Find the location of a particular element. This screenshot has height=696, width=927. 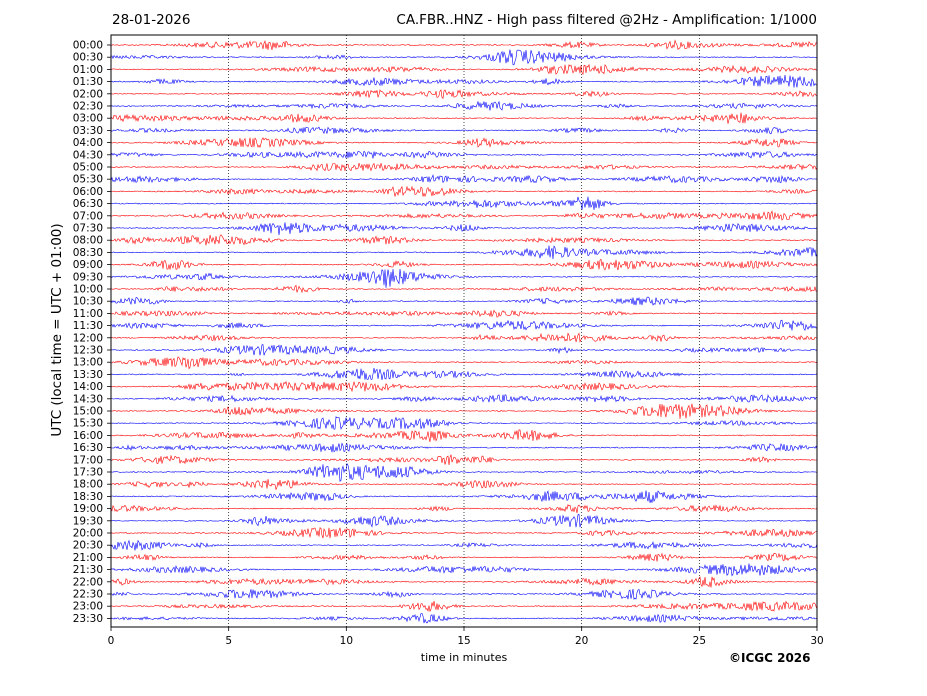

y-tick-label: 01:30 is located at coordinates (88, 82).